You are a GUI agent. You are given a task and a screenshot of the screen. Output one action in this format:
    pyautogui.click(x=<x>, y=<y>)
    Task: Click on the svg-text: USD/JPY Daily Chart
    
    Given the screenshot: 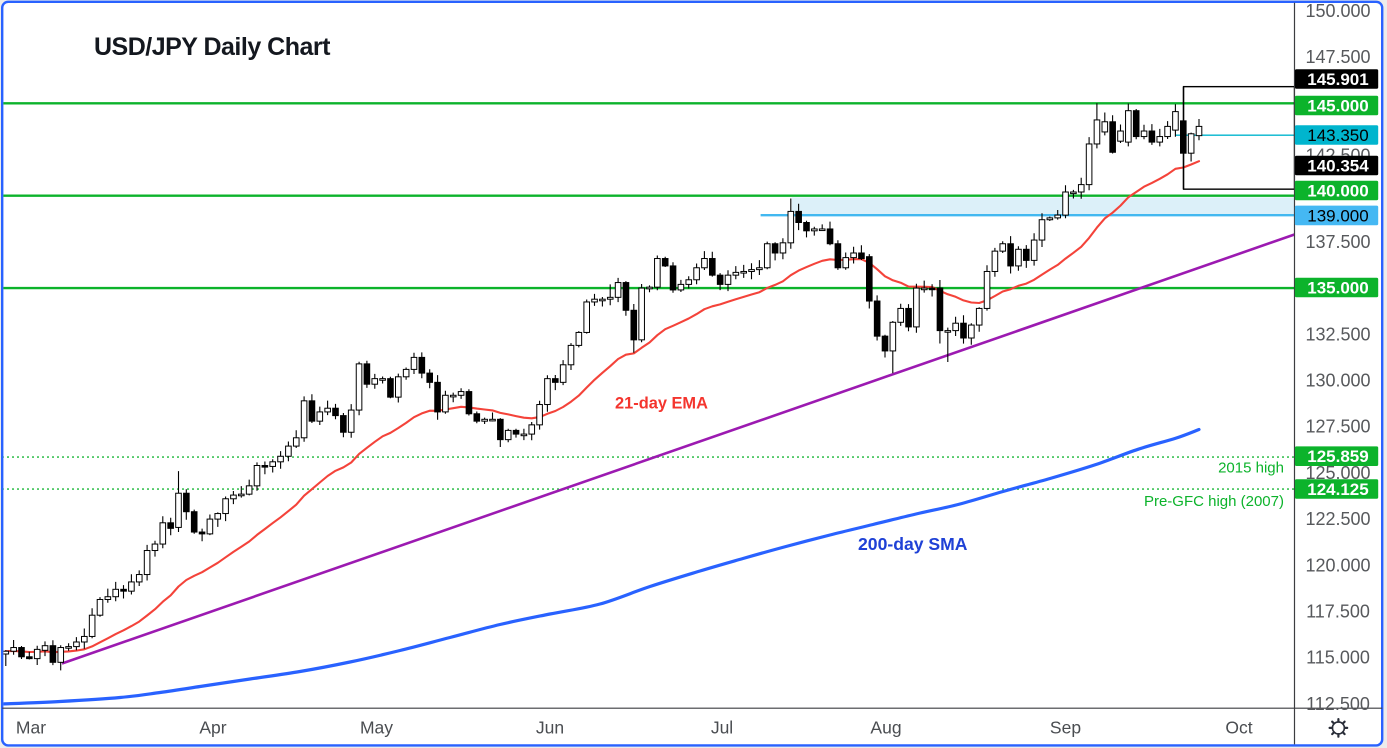 What is the action you would take?
    pyautogui.click(x=212, y=47)
    